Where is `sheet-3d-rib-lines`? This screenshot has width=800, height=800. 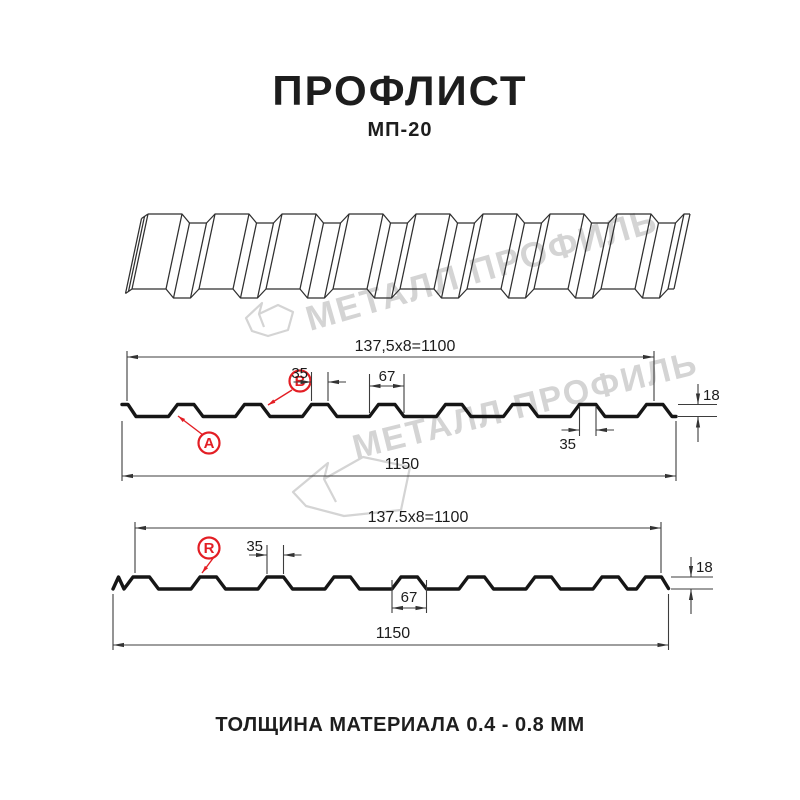
sheet-3d-rib-lines is located at coordinates (407, 256).